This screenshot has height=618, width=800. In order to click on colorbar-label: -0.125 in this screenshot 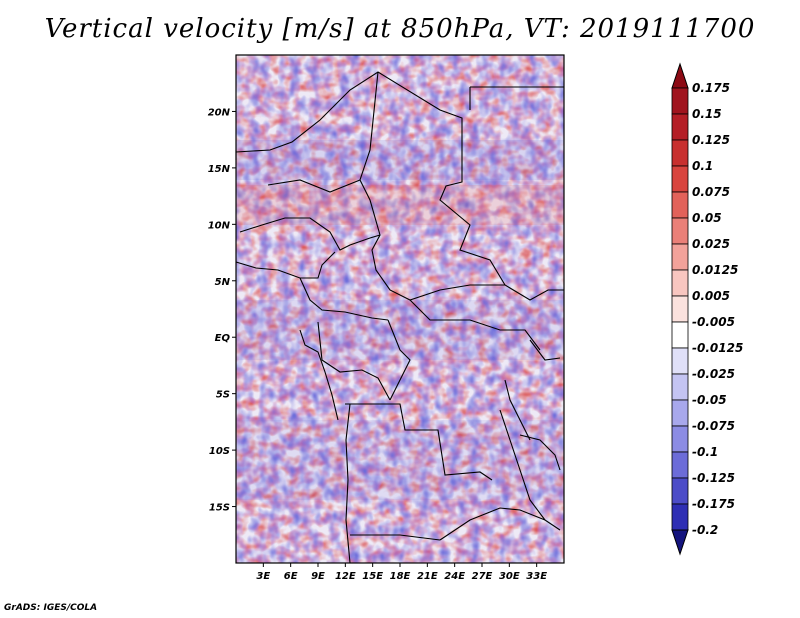, I will do `click(713, 478)`.